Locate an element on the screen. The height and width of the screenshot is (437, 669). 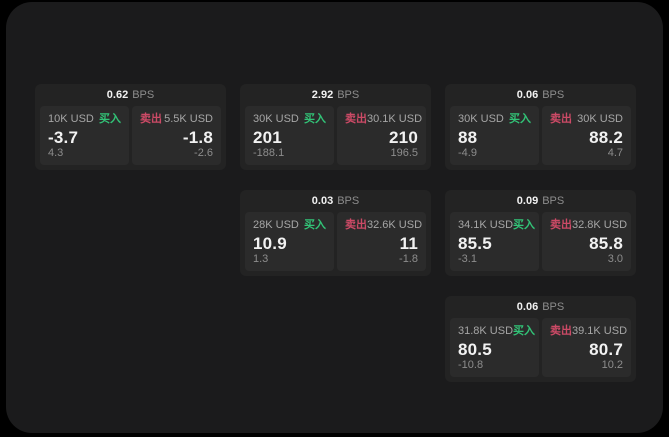
sell-price: 11 is located at coordinates (408, 243).